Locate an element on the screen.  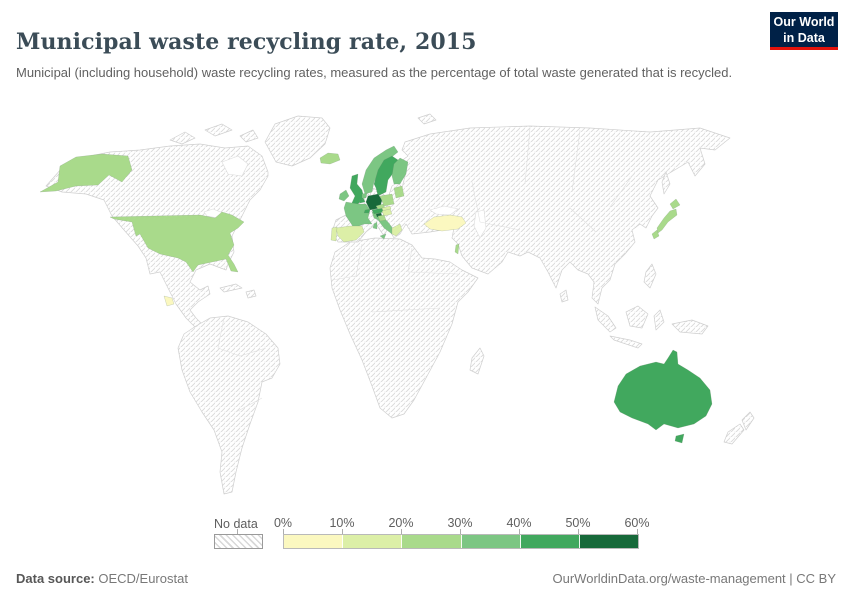
legend-tick-label: 30% is located at coordinates (460, 523).